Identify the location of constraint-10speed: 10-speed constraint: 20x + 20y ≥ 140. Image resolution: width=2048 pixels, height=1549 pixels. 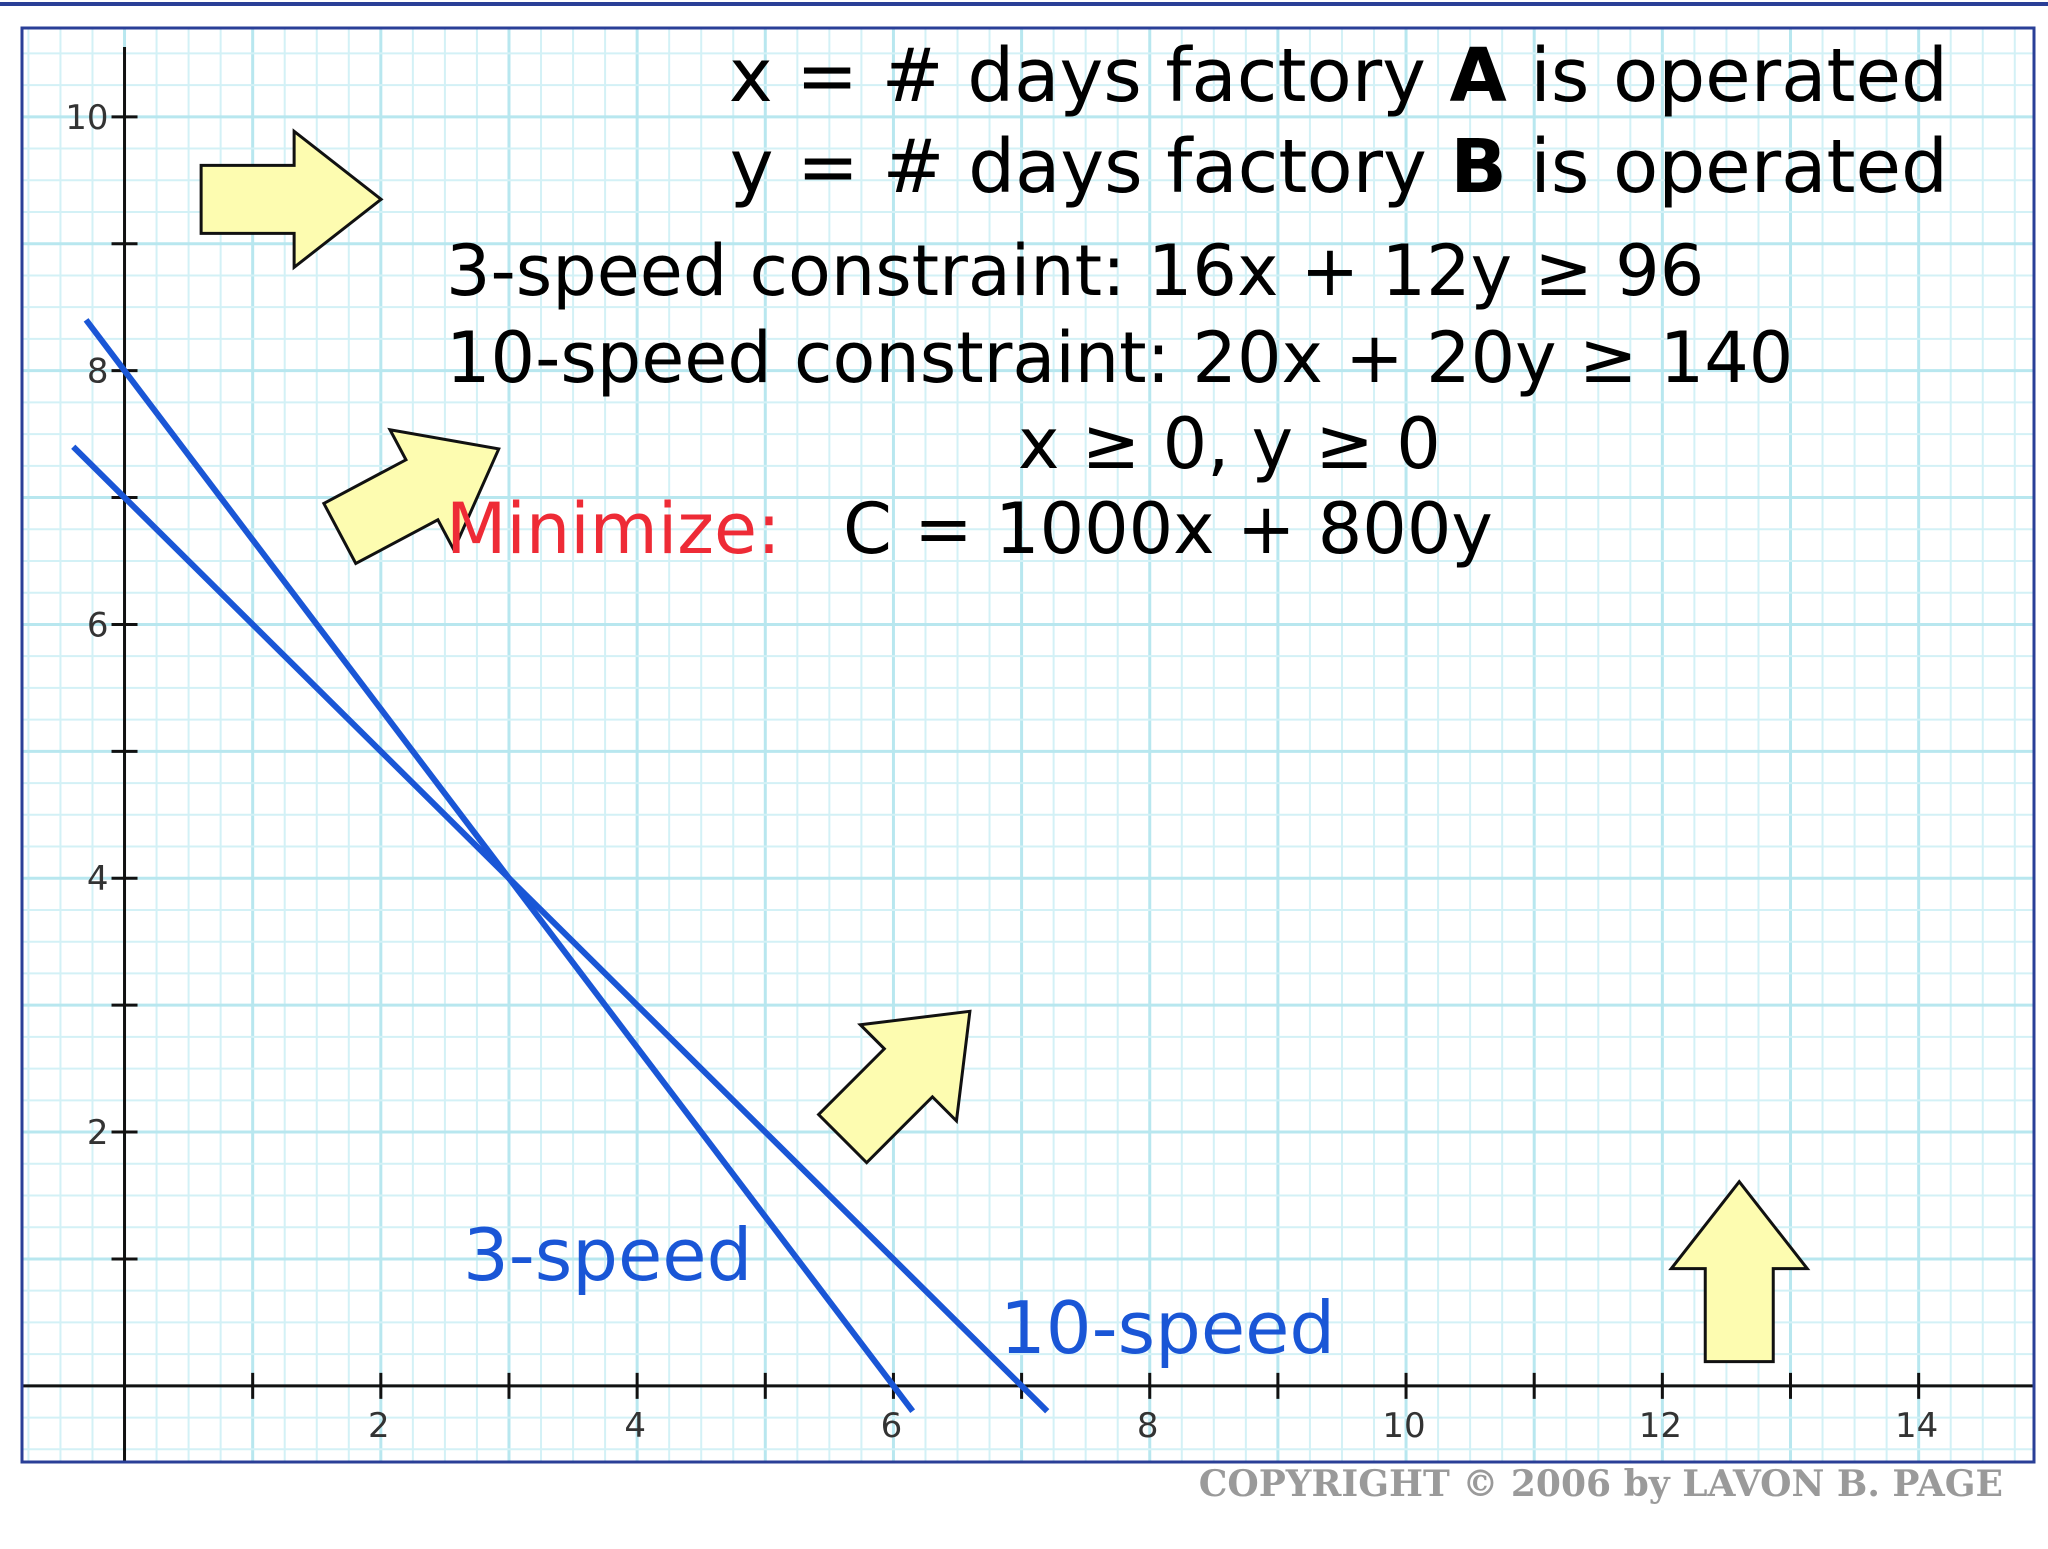
(1119, 358).